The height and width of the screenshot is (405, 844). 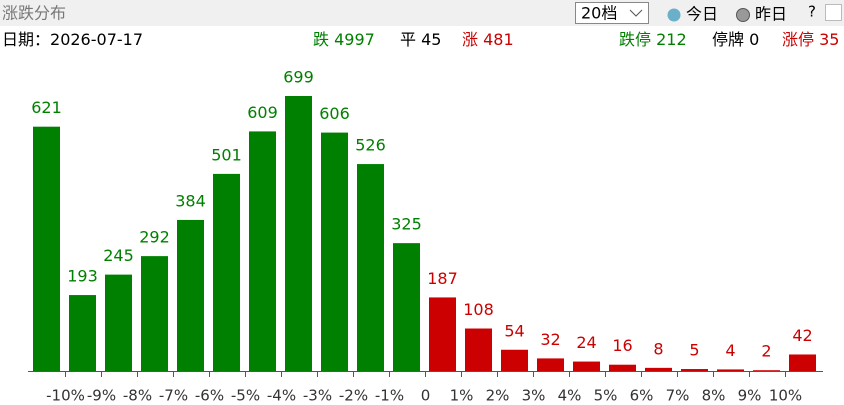 I want to click on header-title: 涨跌分布, so click(x=34, y=13).